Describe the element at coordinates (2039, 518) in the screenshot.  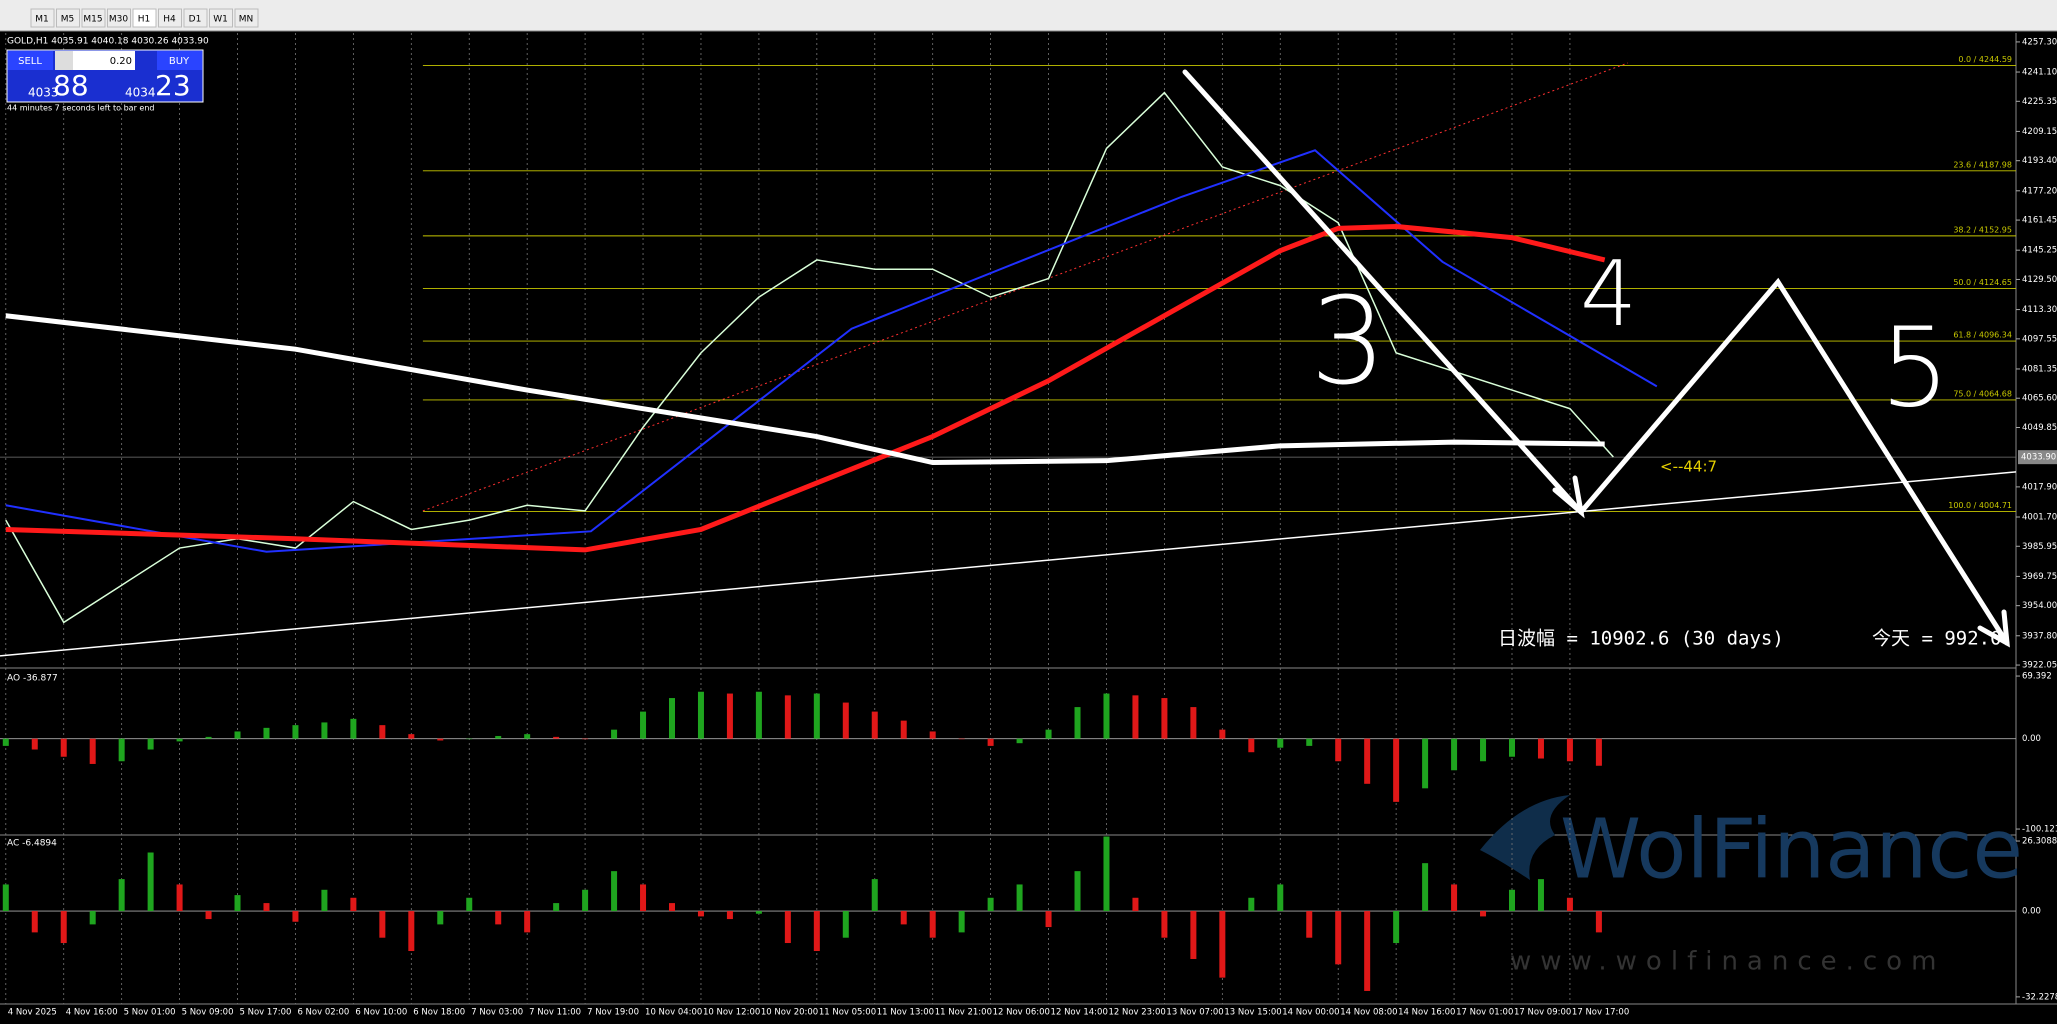
I see `y-tick-label: 4001.70` at that location.